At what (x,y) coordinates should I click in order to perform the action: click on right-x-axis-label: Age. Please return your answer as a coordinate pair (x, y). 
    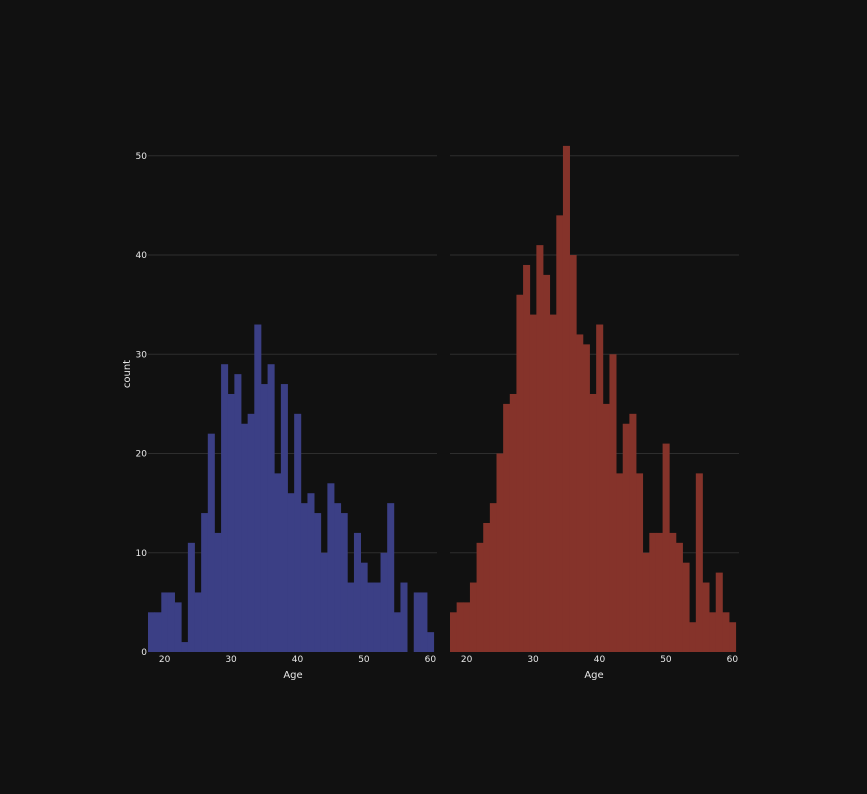
    Looking at the image, I should click on (593, 675).